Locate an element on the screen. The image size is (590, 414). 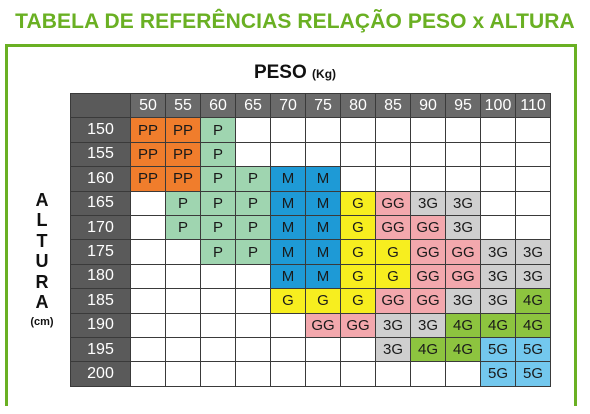
table-row: 155 PP PP P is located at coordinates (310, 154).